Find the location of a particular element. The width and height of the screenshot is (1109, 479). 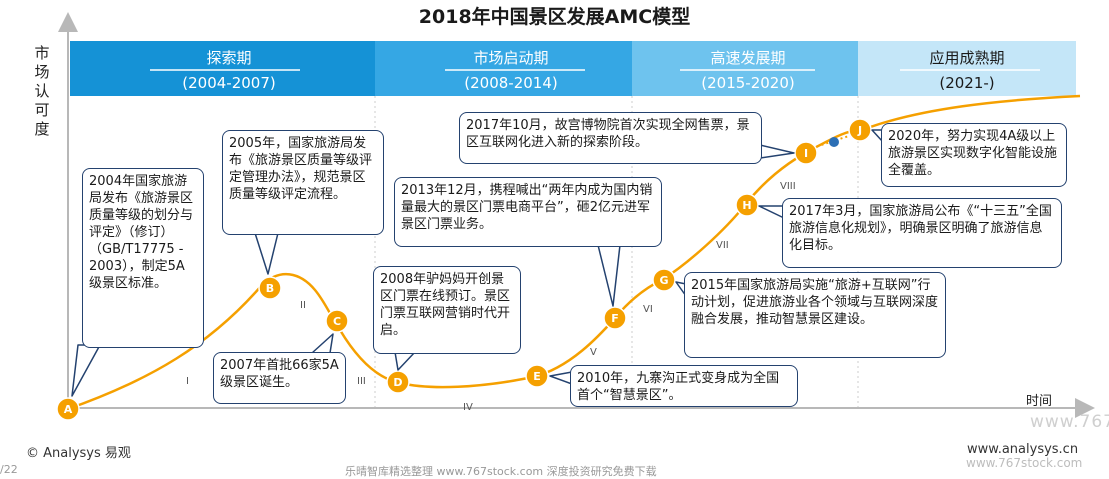

svg-text: H is located at coordinates (746, 205).